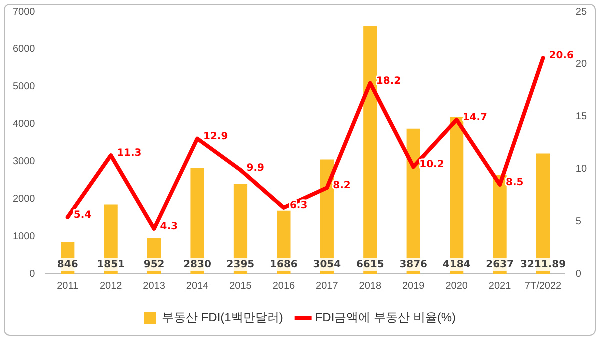 This screenshot has width=600, height=340. Describe the element at coordinates (67, 265) in the screenshot. I see `data-label: 846` at that location.